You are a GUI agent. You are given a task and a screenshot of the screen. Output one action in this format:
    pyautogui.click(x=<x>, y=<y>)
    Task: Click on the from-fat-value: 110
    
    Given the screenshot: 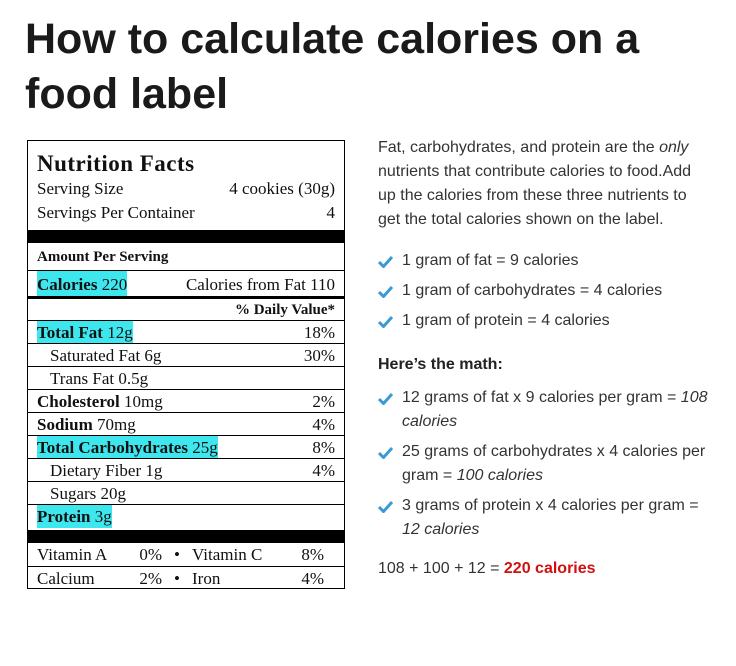 What is the action you would take?
    pyautogui.click(x=322, y=284)
    